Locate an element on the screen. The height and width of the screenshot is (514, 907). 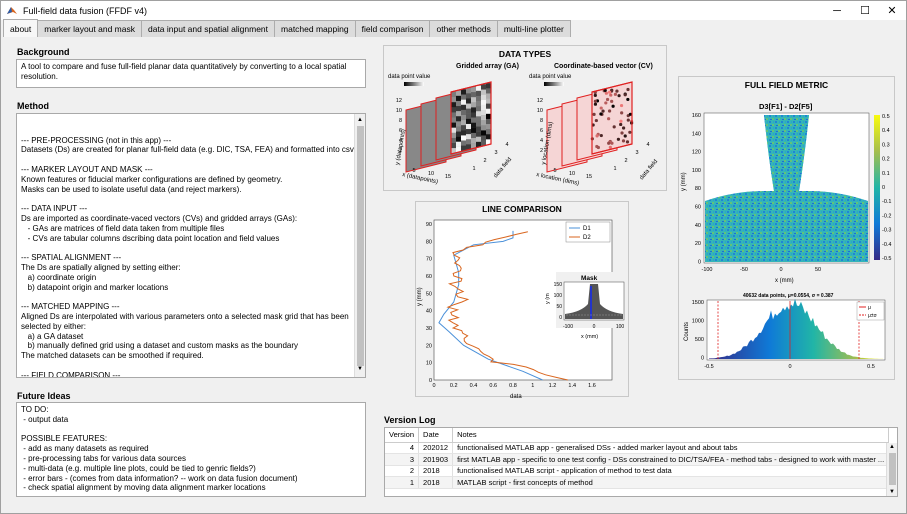
field-colorbar is located at coordinates (877, 187).